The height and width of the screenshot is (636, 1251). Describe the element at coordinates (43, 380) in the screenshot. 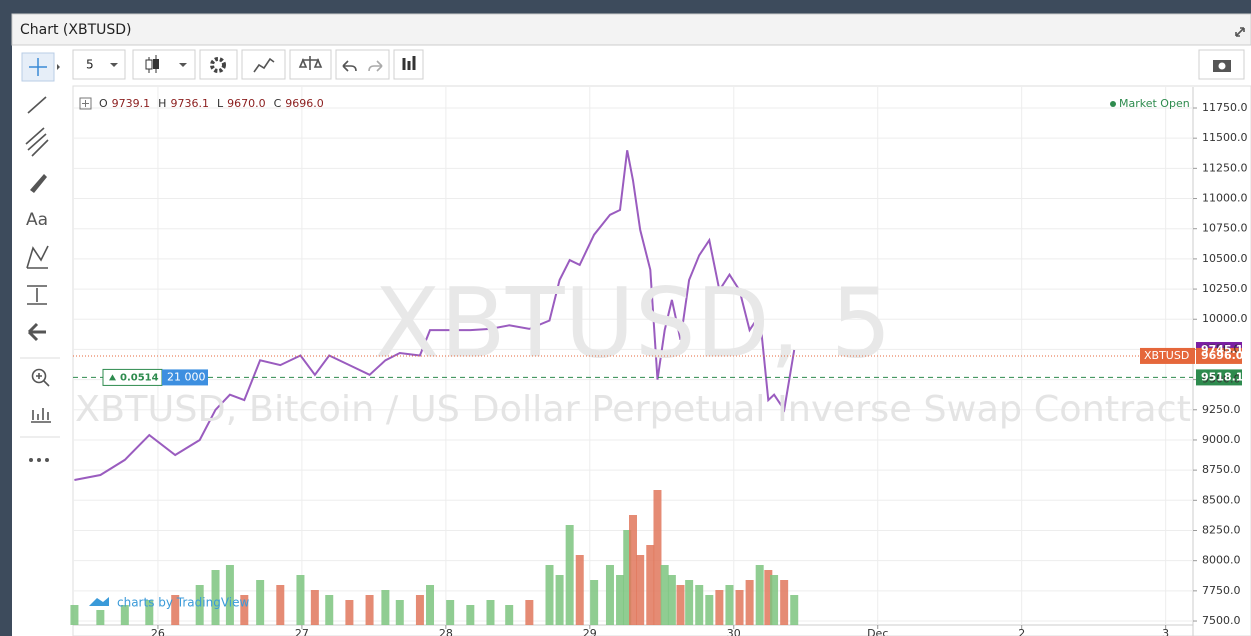

I see `zoom-icon` at that location.